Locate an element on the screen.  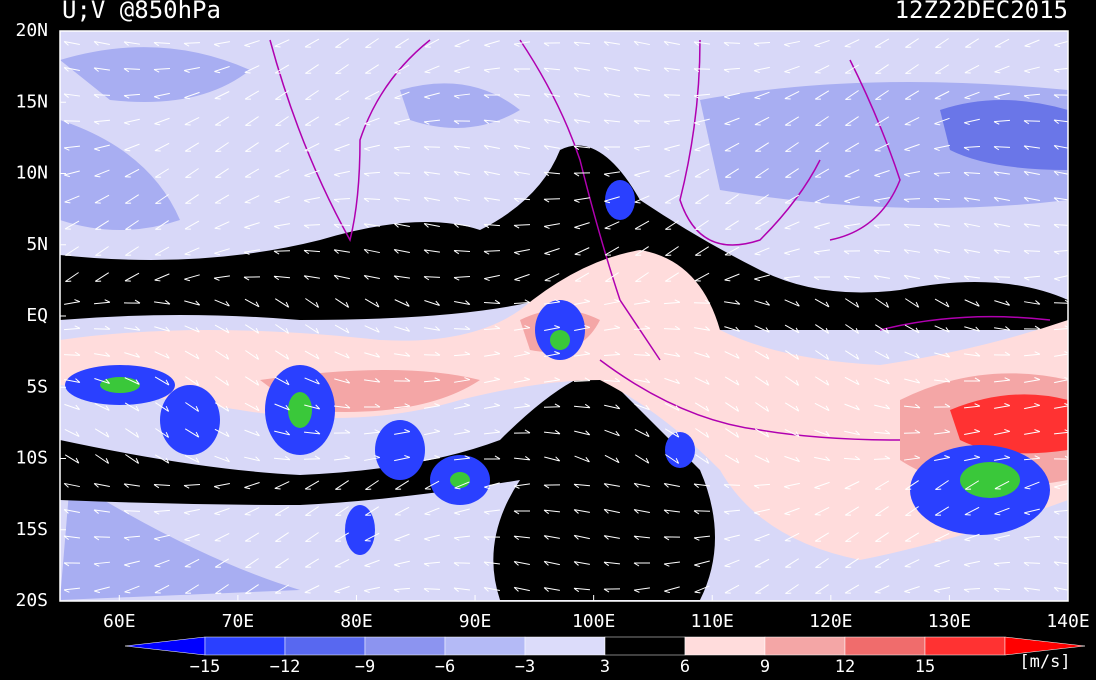
unit-label: [m/s] is located at coordinates (1044, 662).